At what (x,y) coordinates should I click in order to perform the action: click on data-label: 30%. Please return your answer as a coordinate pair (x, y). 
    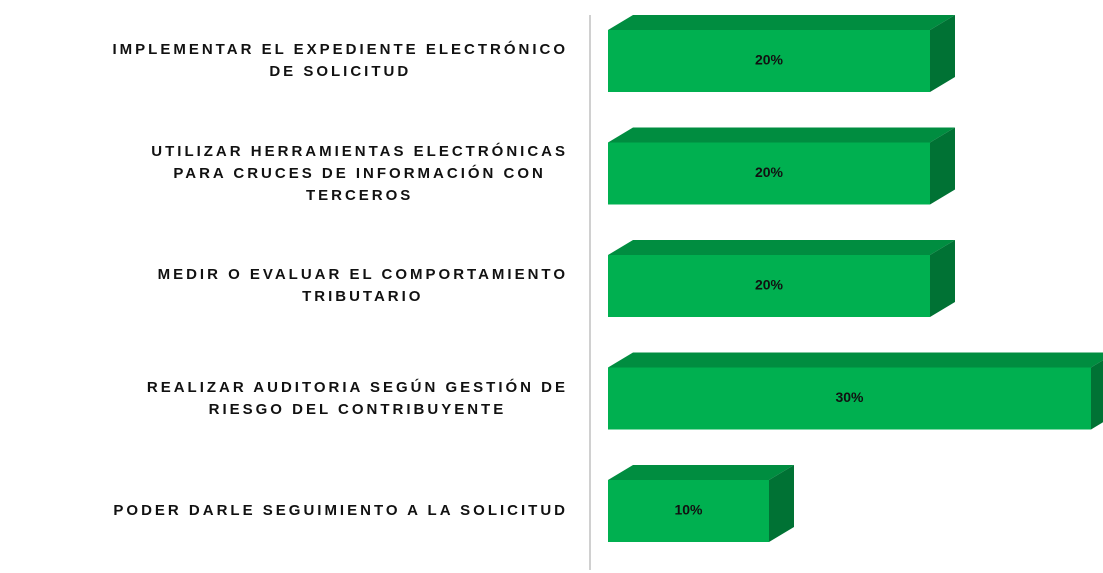
    Looking at the image, I should click on (849, 397).